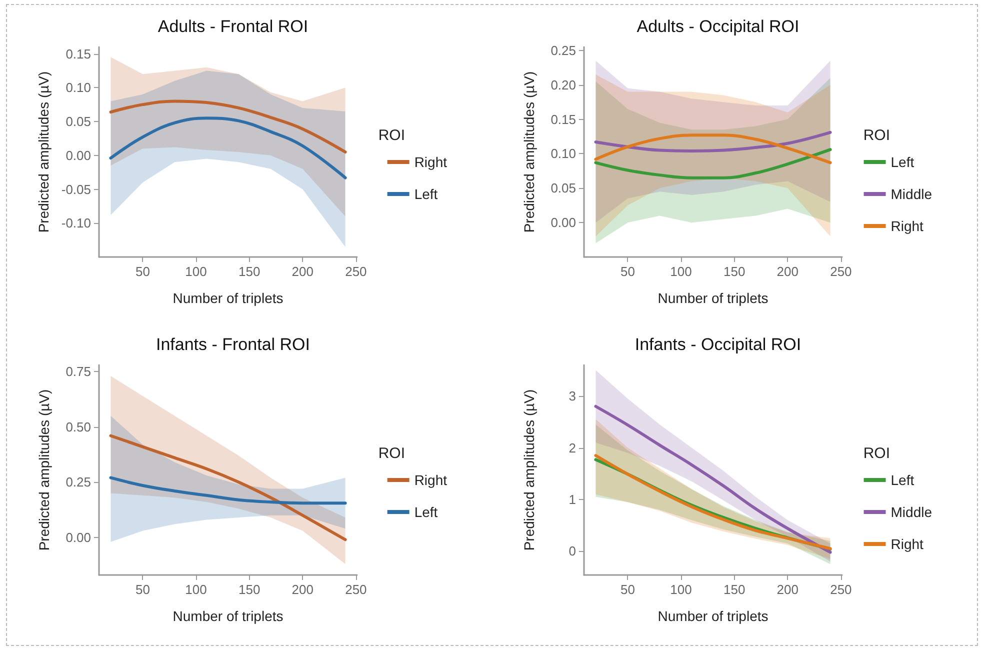 The width and height of the screenshot is (984, 652). Describe the element at coordinates (78, 426) in the screenshot. I see `y-tick-label: 0.50` at that location.